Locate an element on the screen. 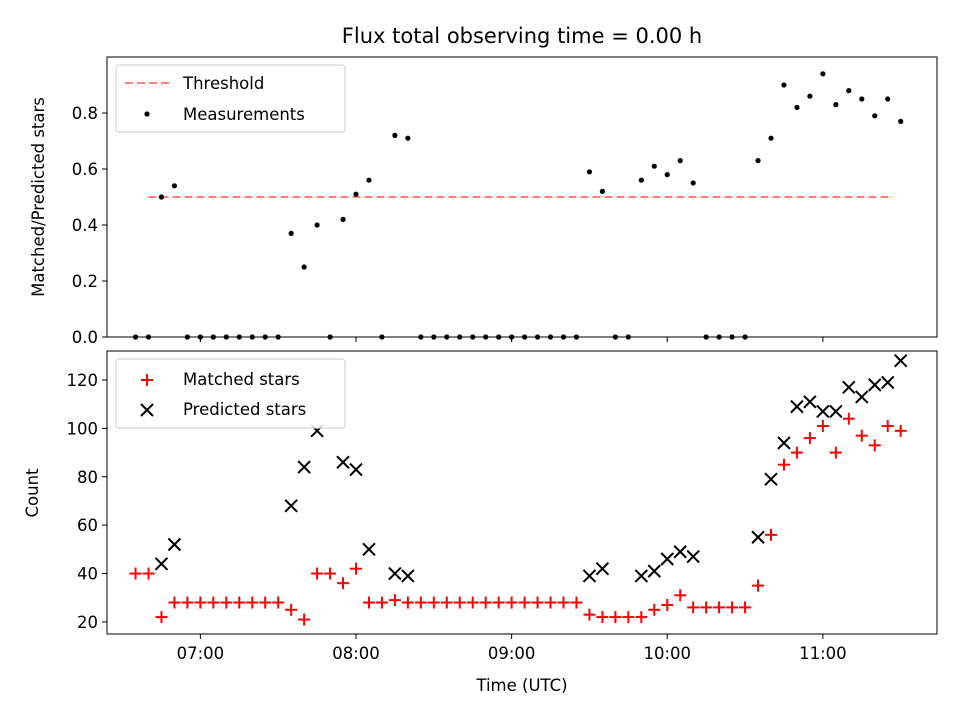 This screenshot has height=720, width=960. bottom-x-tick-label: 07:00 is located at coordinates (201, 653).